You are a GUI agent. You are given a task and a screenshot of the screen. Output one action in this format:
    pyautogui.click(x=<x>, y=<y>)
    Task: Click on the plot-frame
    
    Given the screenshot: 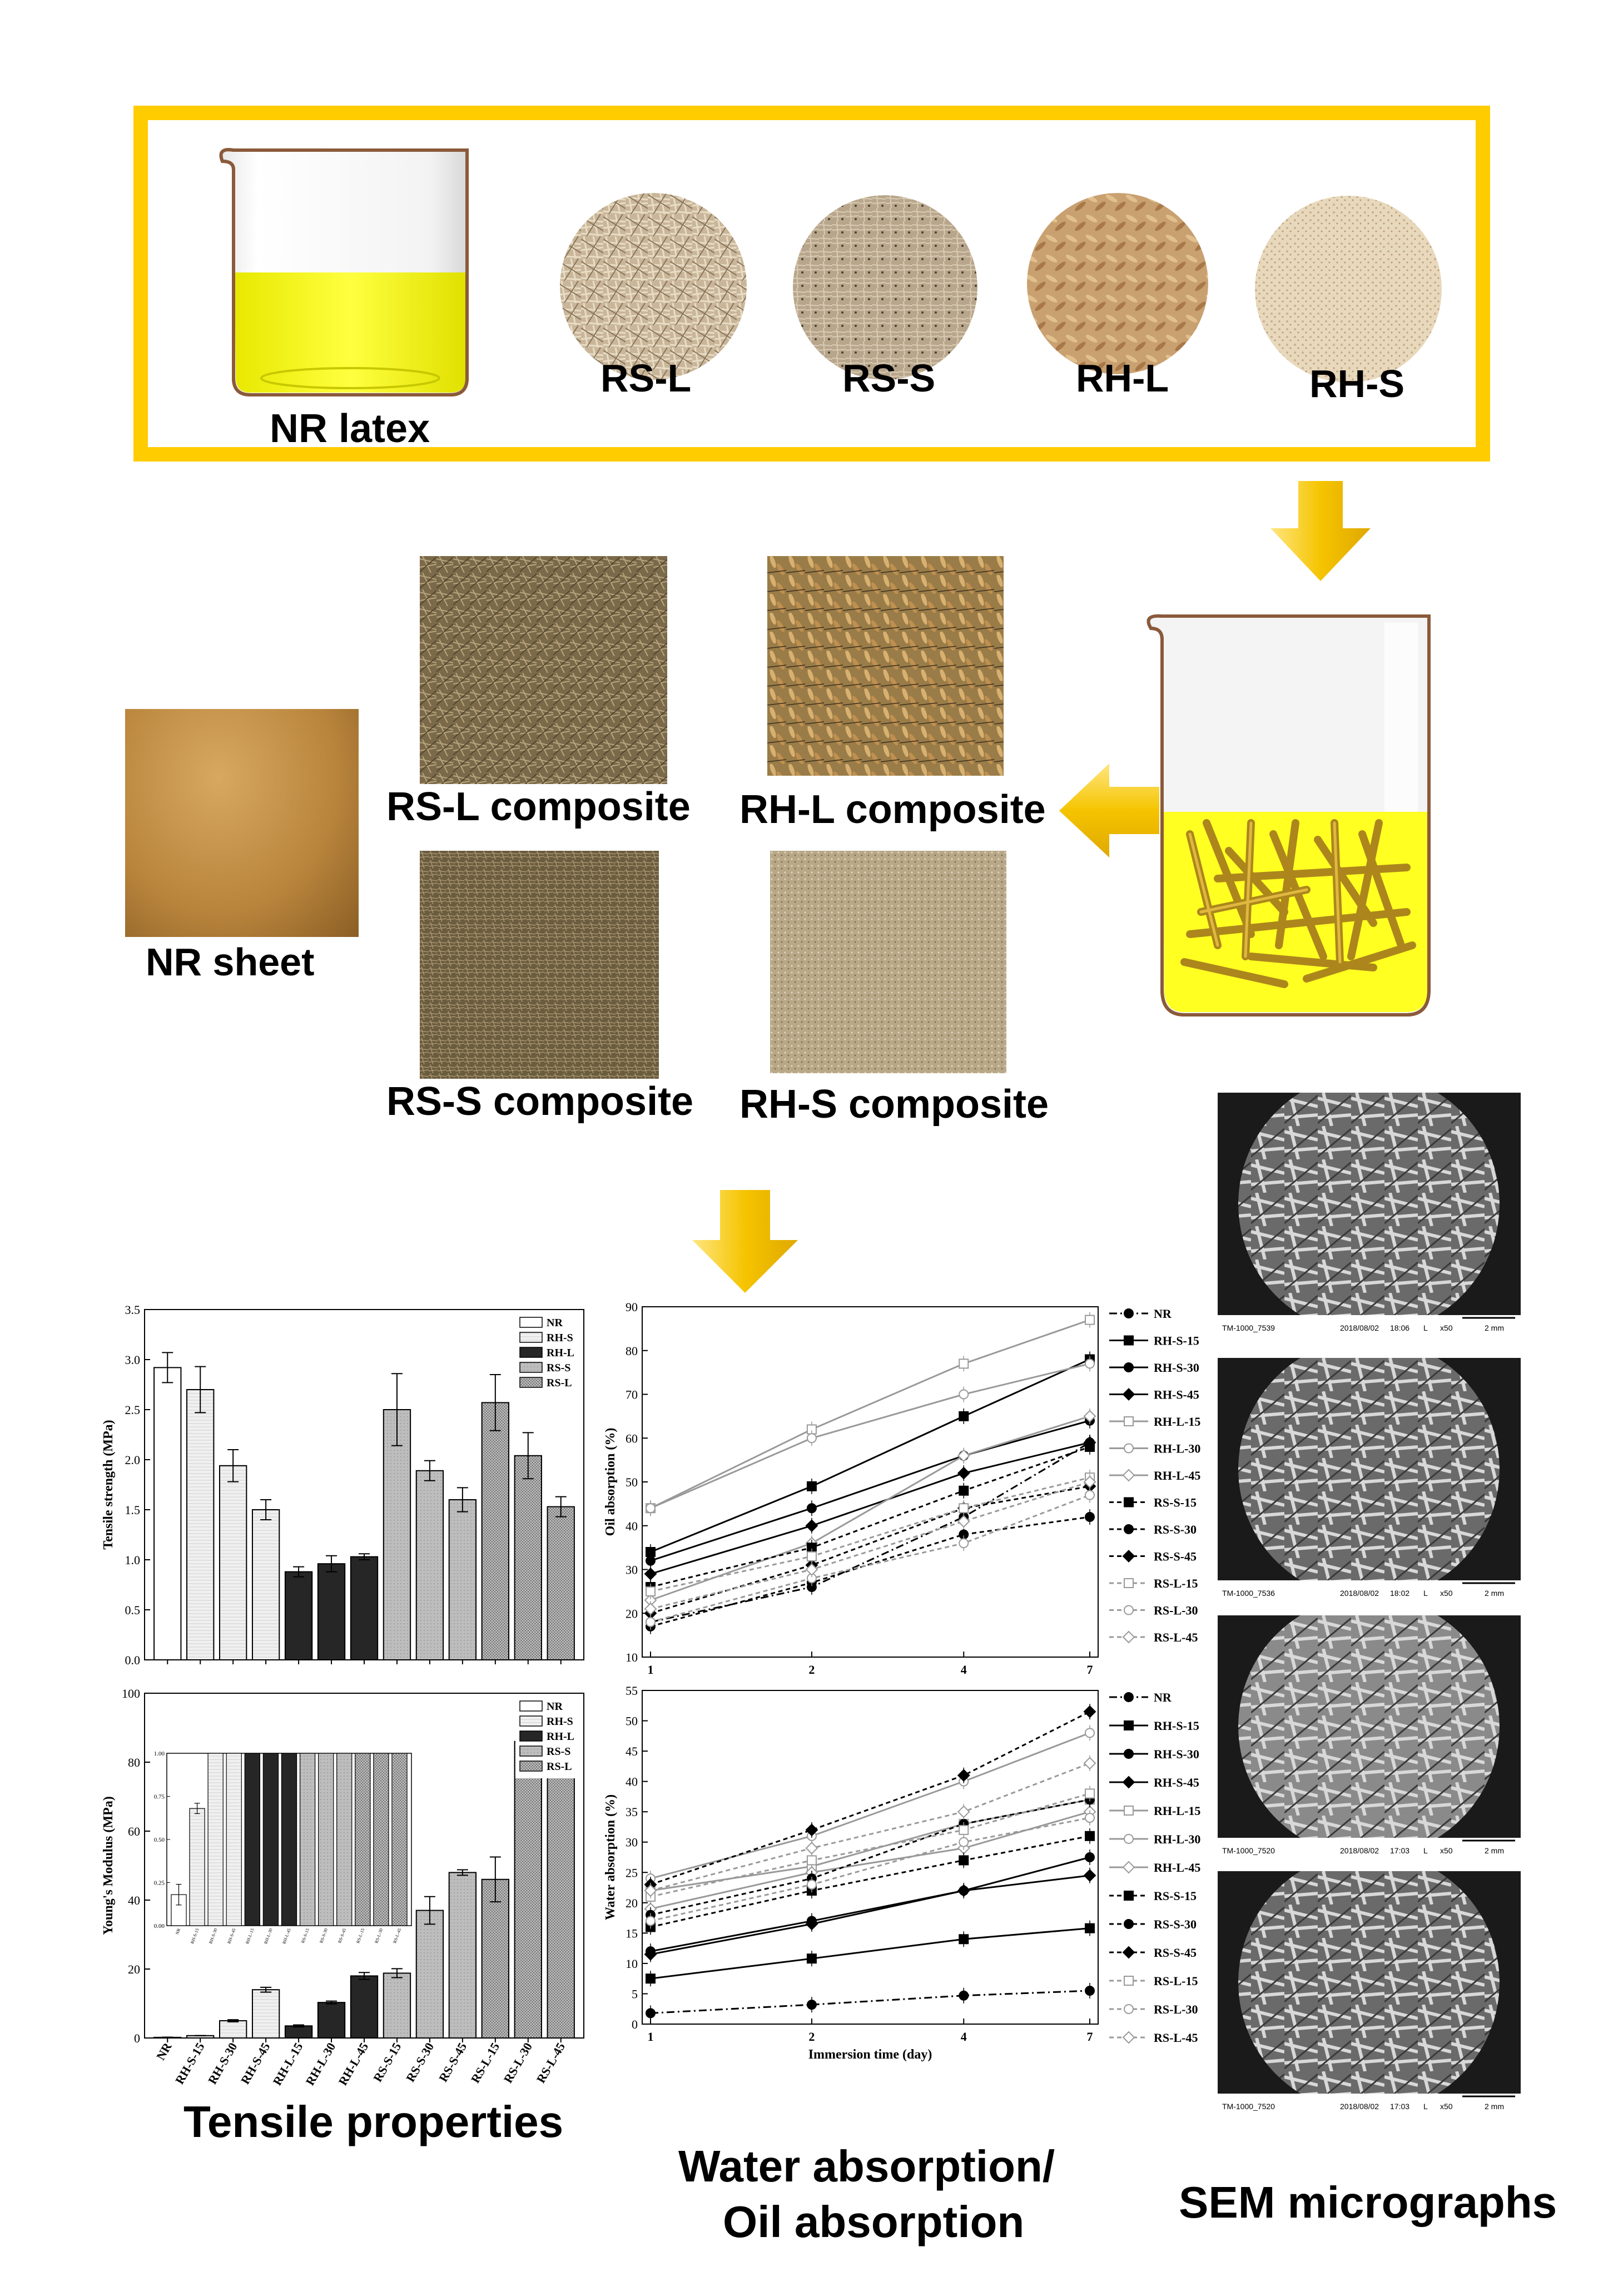 What is the action you would take?
    pyautogui.click(x=870, y=1857)
    